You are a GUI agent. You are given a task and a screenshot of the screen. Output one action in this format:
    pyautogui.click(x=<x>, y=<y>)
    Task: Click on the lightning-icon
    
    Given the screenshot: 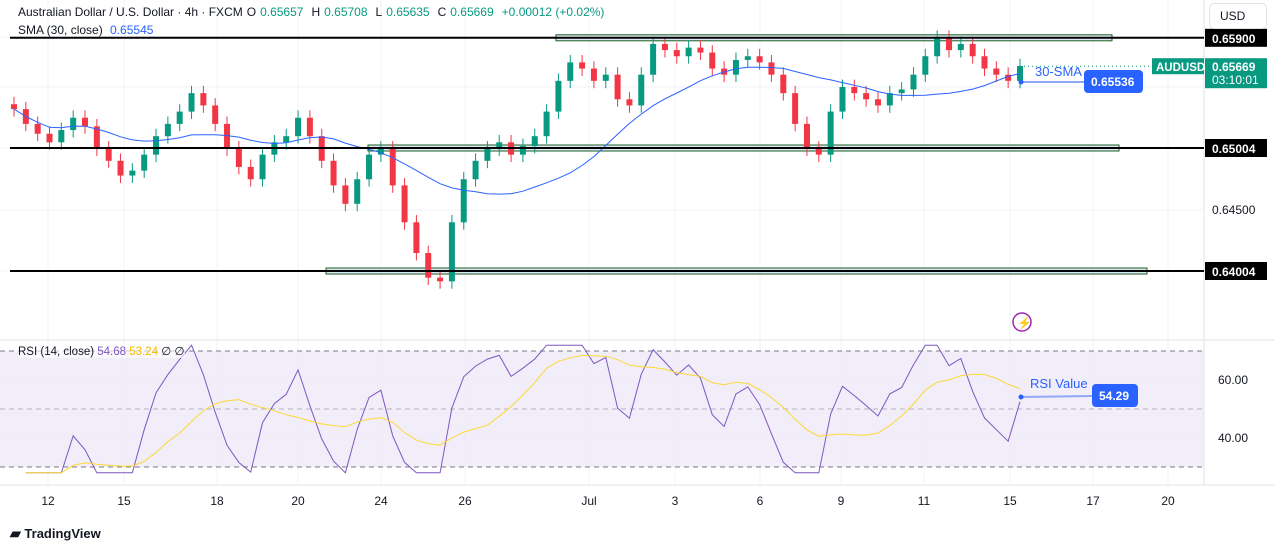 What is the action you would take?
    pyautogui.click(x=1022, y=322)
    